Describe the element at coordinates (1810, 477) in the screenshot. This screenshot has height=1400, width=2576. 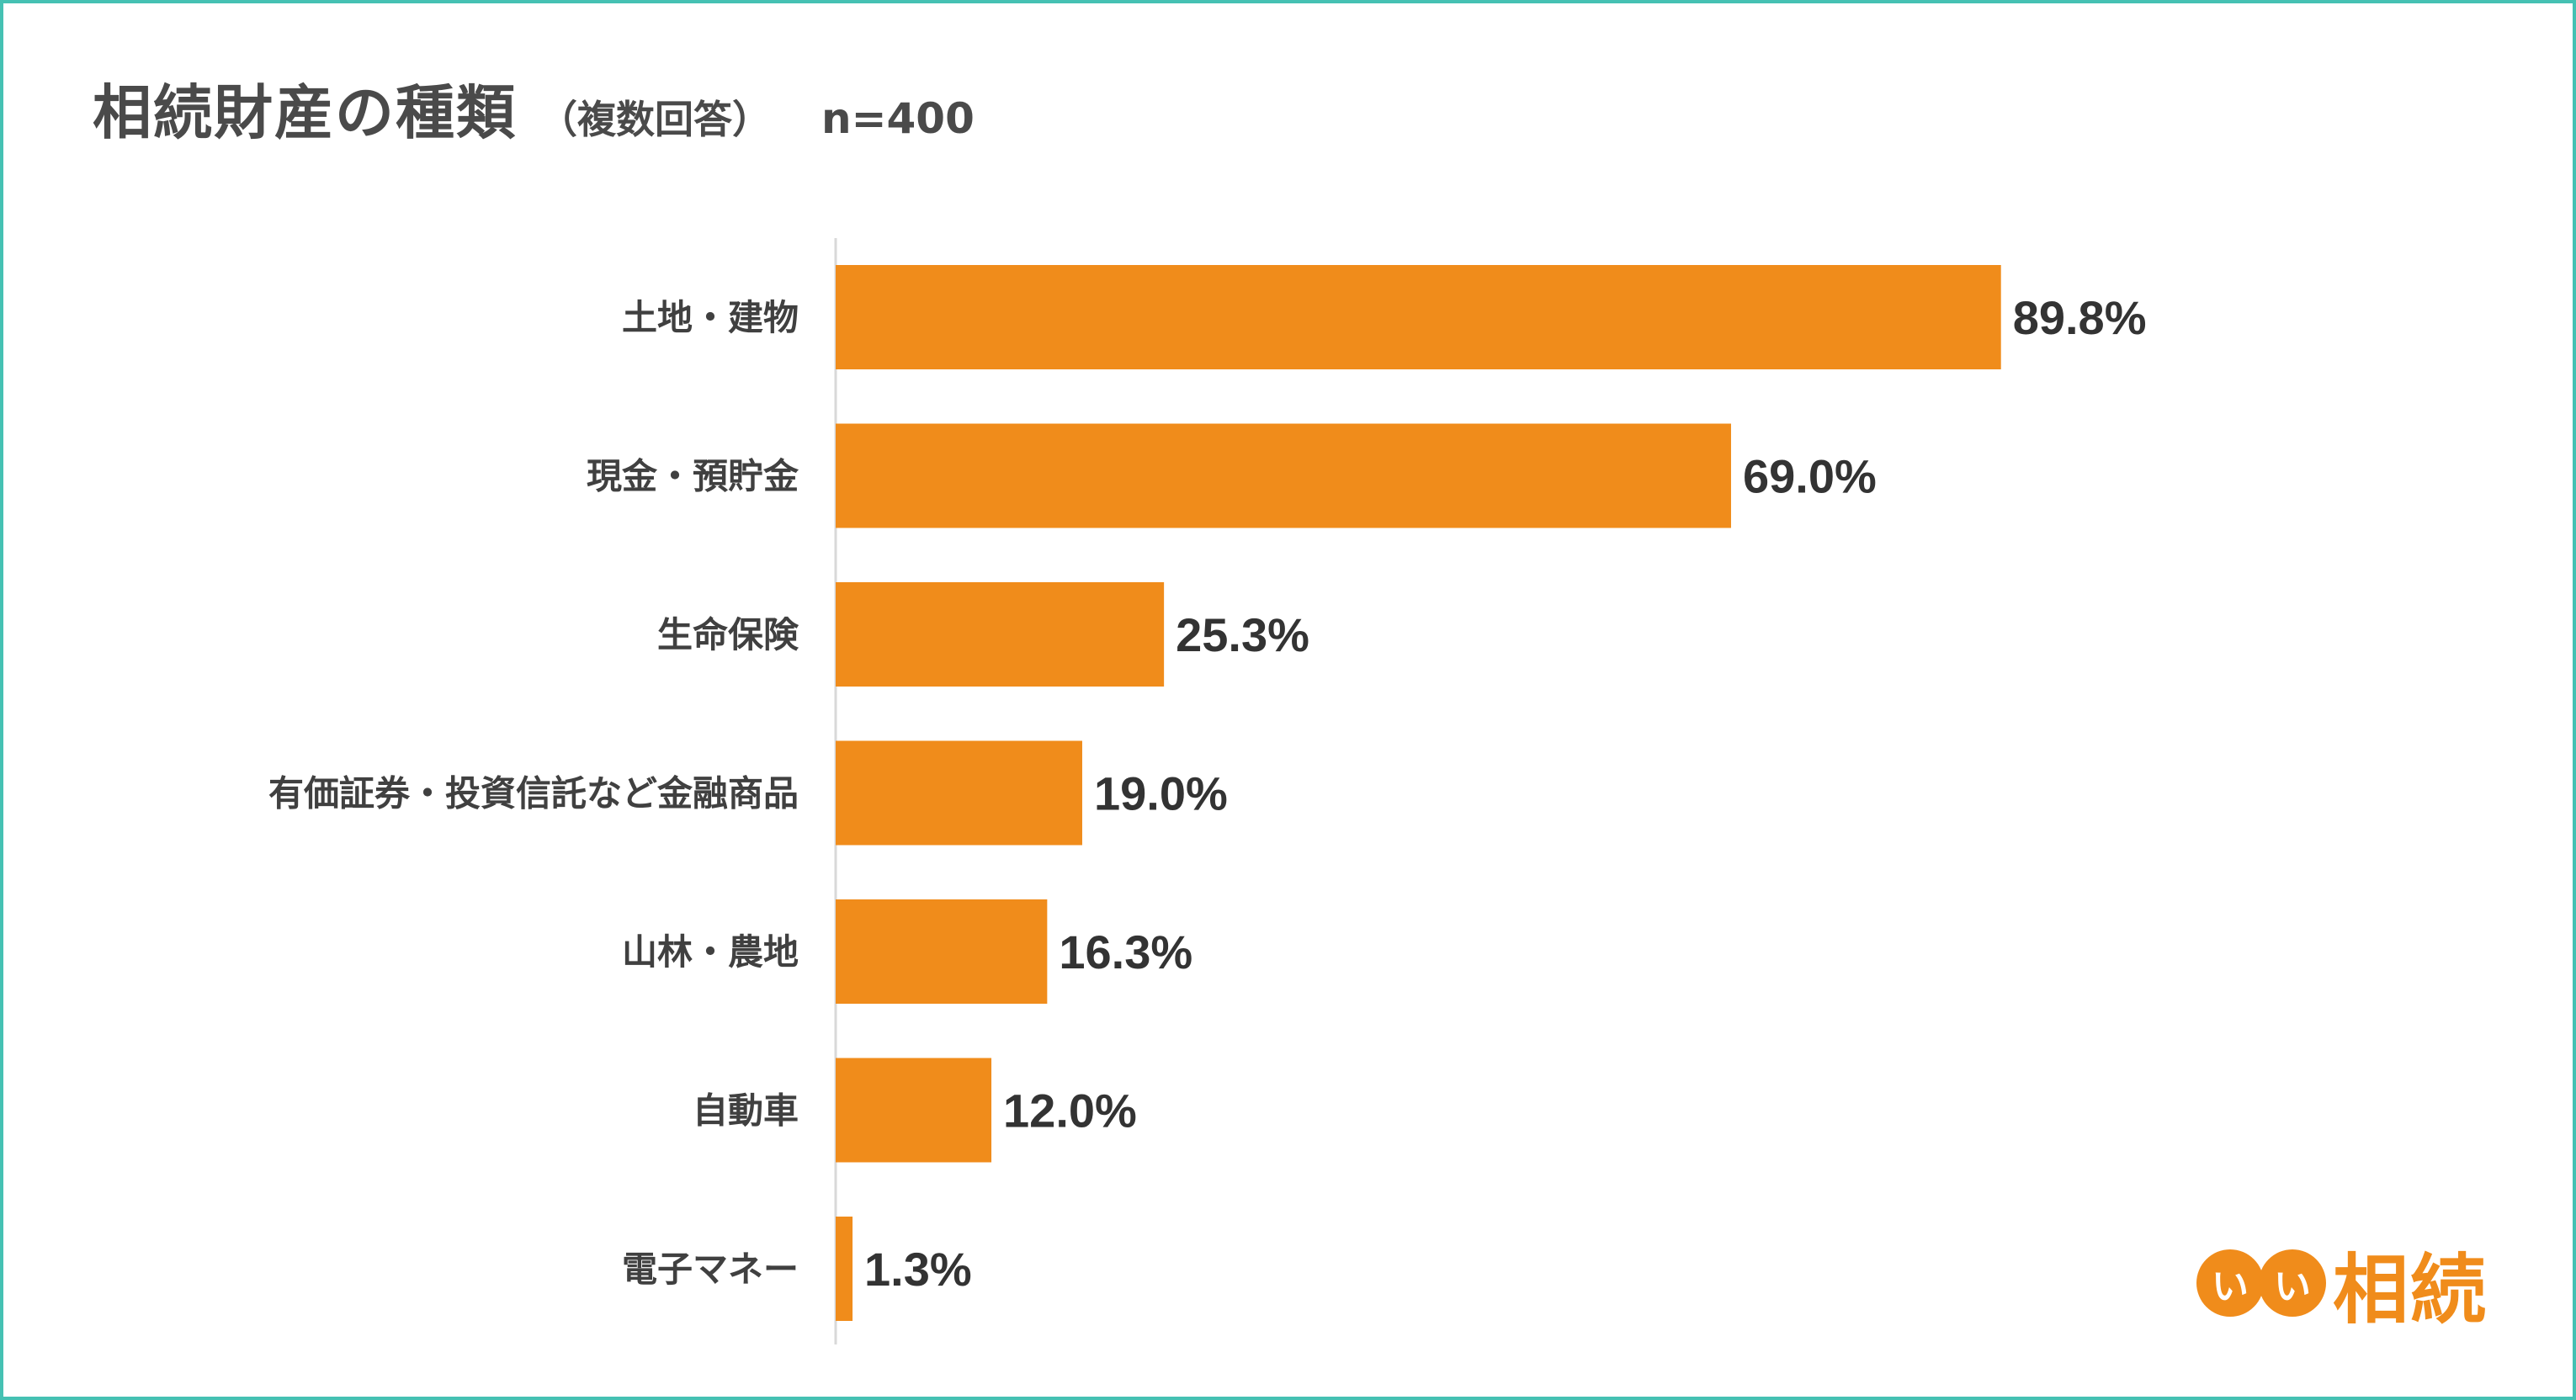
I see `data-label: 69.0%` at that location.